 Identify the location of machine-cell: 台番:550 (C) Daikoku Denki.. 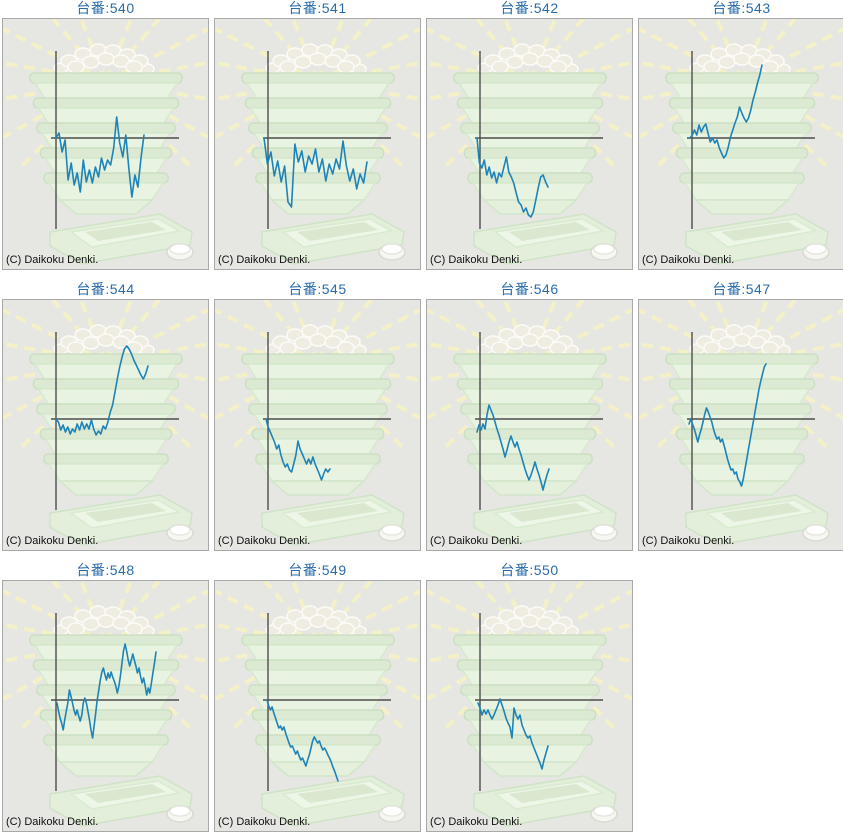
(529, 697).